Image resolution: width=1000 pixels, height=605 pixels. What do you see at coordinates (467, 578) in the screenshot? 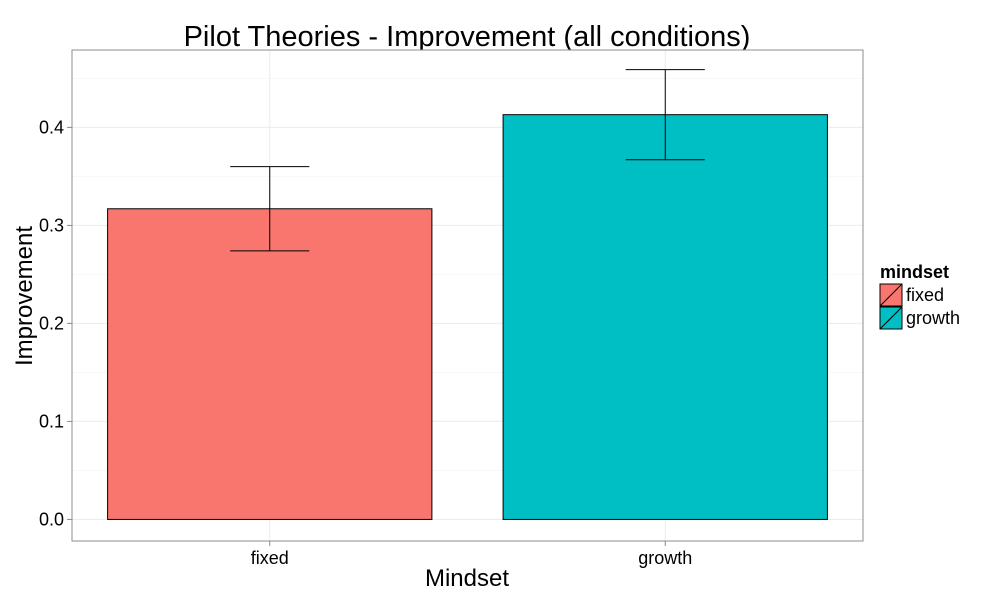
I see `x-axis-label: Mindset` at bounding box center [467, 578].